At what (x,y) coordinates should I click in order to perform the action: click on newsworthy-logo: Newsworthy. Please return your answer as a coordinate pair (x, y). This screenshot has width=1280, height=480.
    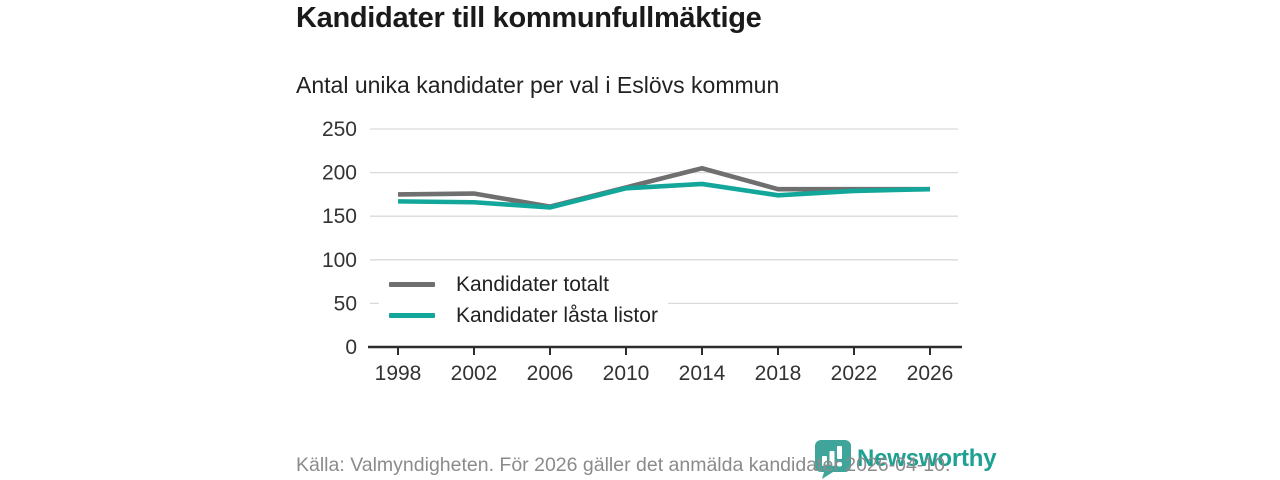
    Looking at the image, I should click on (904, 458).